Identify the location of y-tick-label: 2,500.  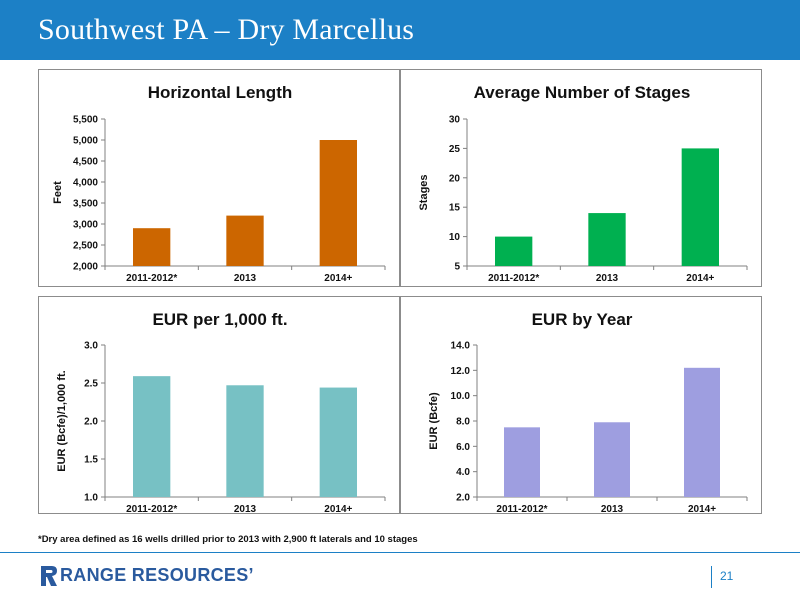
(85, 246).